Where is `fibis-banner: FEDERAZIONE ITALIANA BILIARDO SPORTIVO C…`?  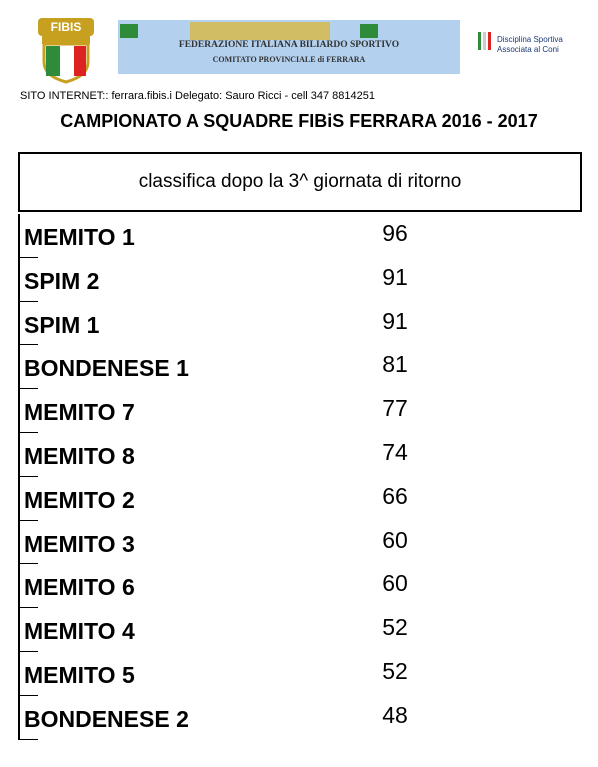
fibis-banner: FEDERAZIONE ITALIANA BILIARDO SPORTIVO C… is located at coordinates (289, 47).